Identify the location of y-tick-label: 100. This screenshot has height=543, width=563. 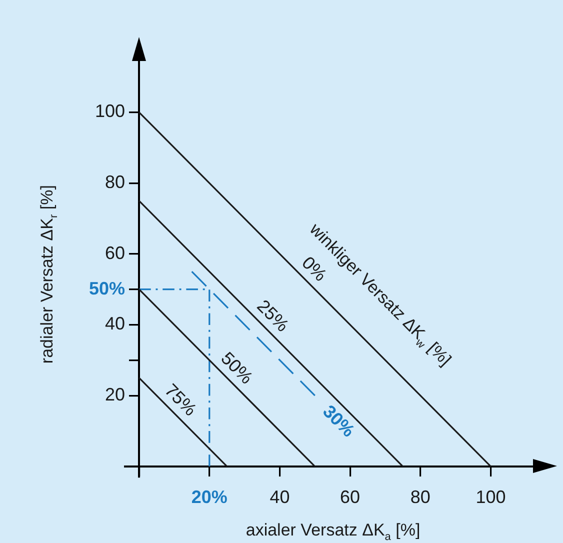
(110, 111).